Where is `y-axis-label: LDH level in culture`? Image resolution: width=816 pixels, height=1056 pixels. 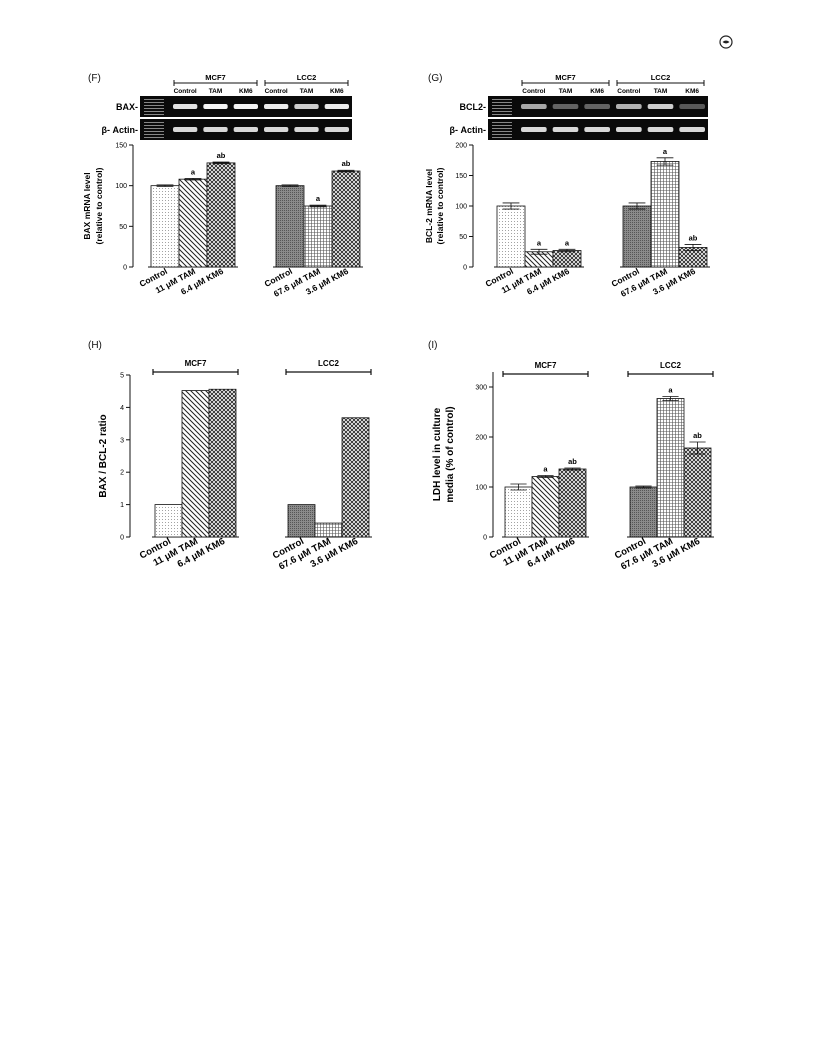
y-axis-label: LDH level in culture is located at coordinates (437, 454).